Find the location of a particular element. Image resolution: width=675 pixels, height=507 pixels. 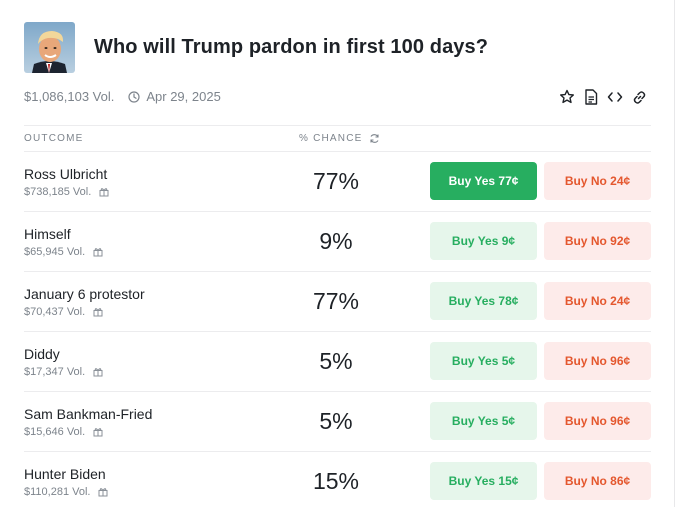

outcome-volume: $17,347 Vol. is located at coordinates (63, 372).